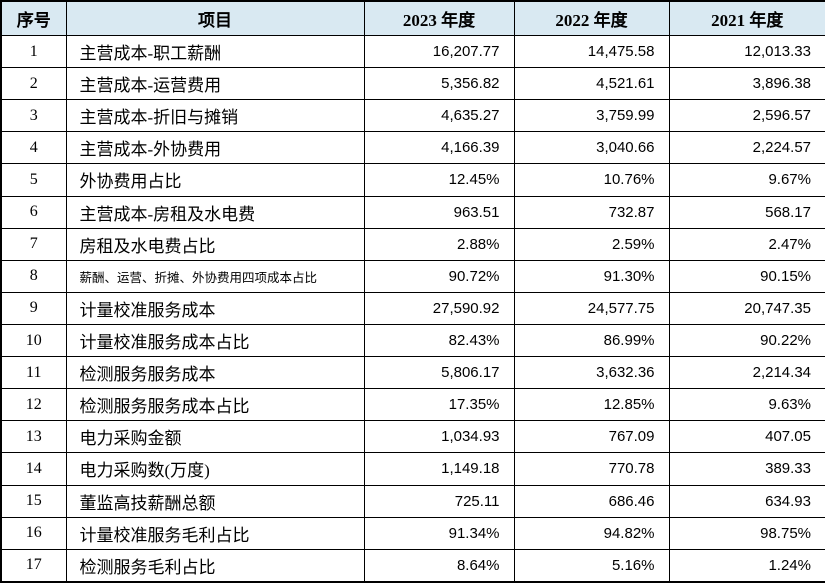  I want to click on table-row: 3 主营成本-折旧与摊销 4,635.27 3,759.99 2,596.57, so click(412, 116).